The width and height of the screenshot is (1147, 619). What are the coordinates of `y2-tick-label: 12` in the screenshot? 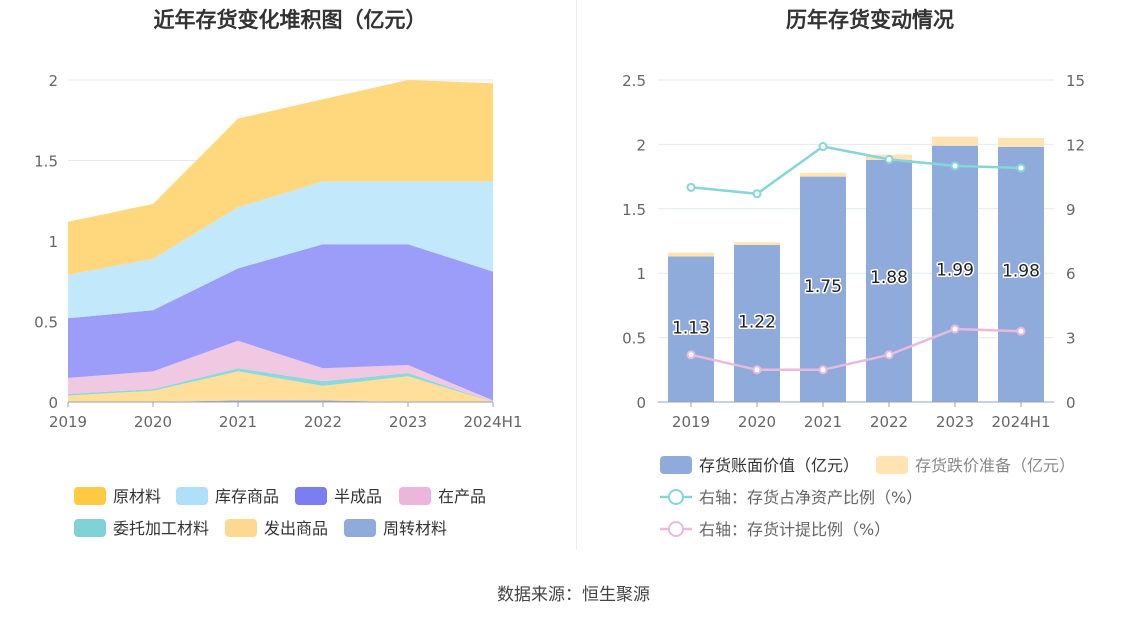 It's located at (1075, 145).